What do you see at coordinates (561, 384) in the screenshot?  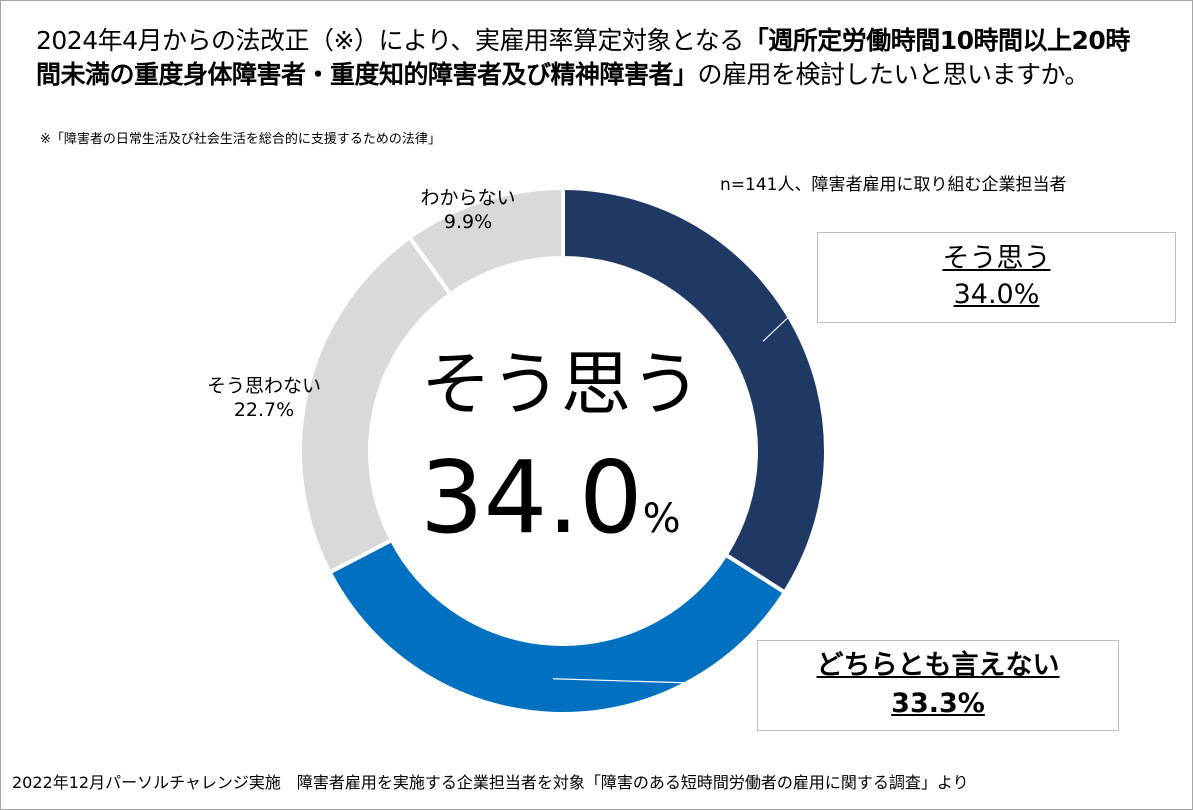 I see `center-label: そう思う` at bounding box center [561, 384].